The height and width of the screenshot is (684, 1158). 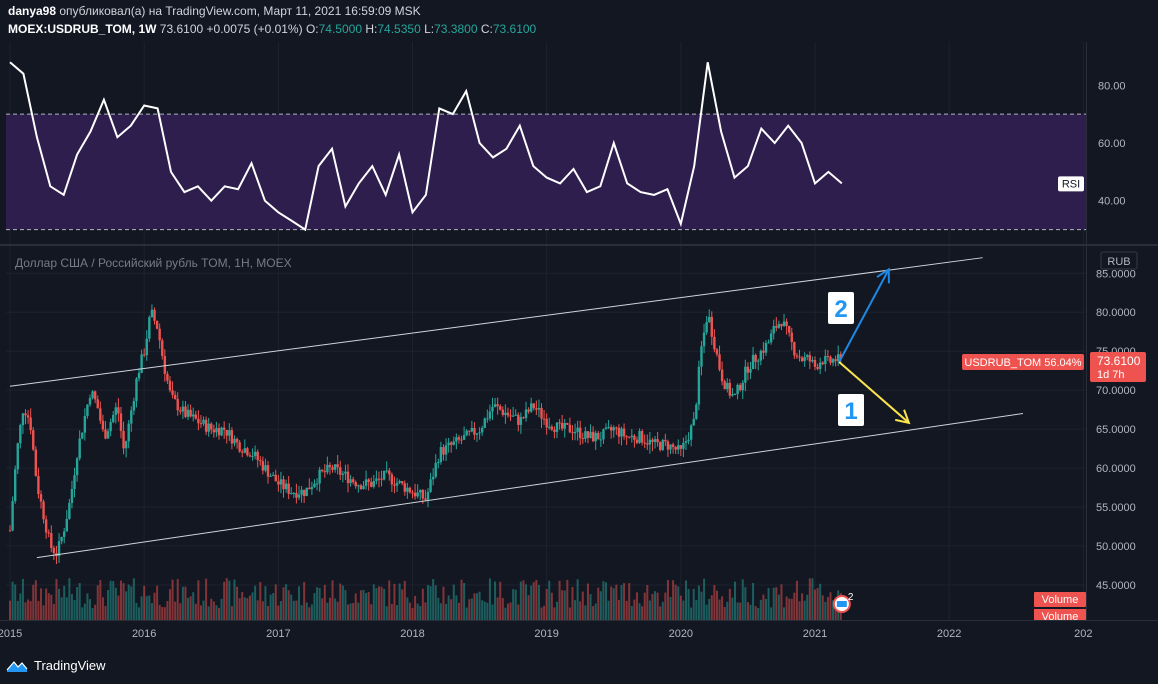 What do you see at coordinates (1071, 184) in the screenshot?
I see `rsi-pane-label: RSI` at bounding box center [1071, 184].